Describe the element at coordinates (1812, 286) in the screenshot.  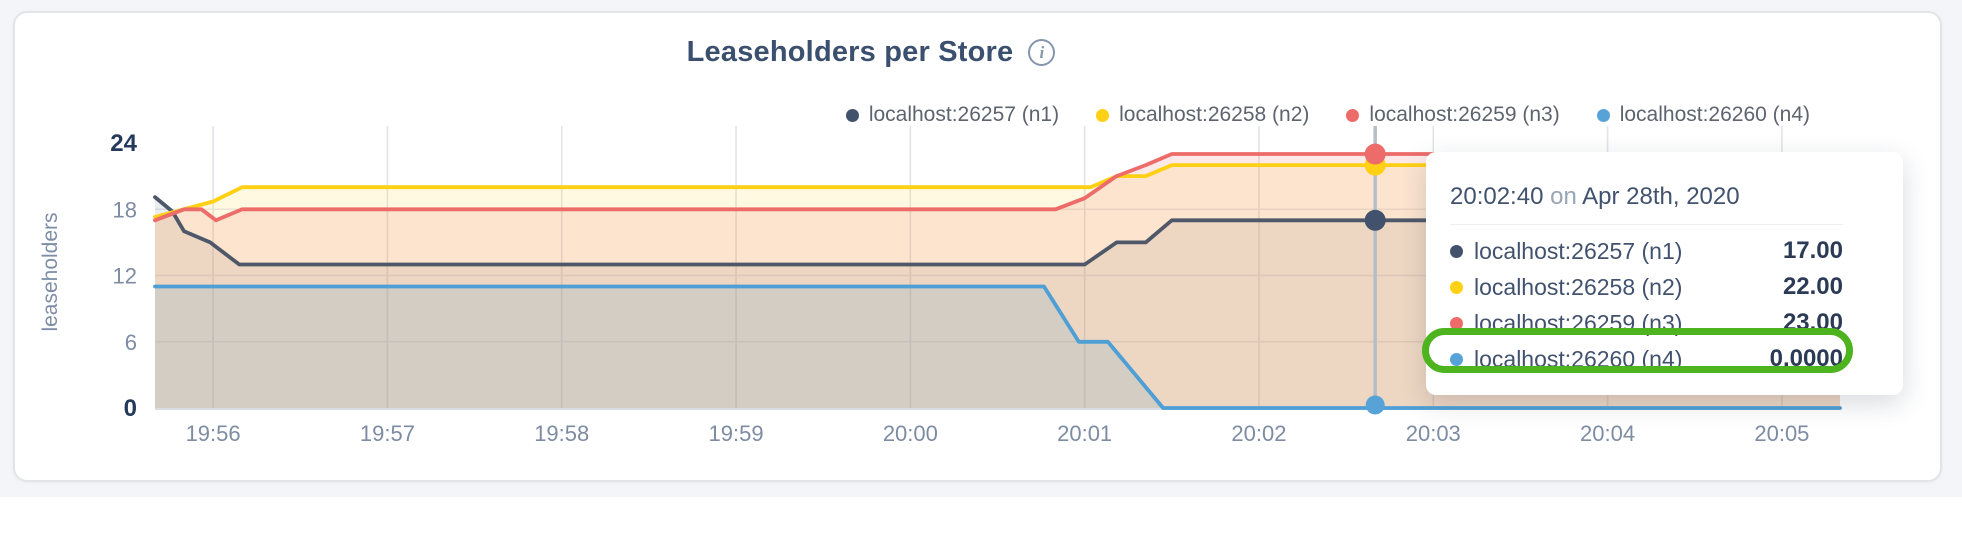
I see `tooltip-row-value: 22.00` at that location.